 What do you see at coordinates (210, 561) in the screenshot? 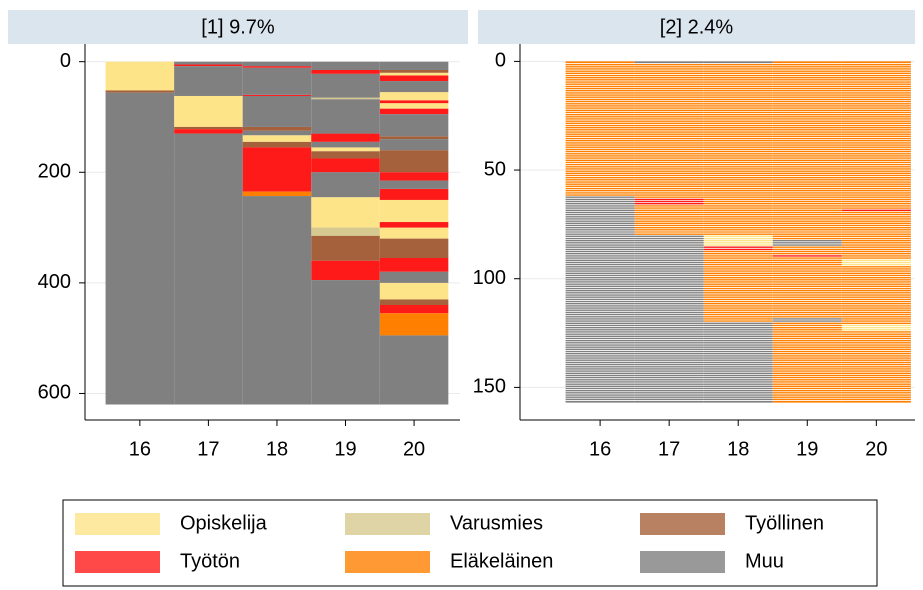
I see `legend-label: Työtön` at bounding box center [210, 561].